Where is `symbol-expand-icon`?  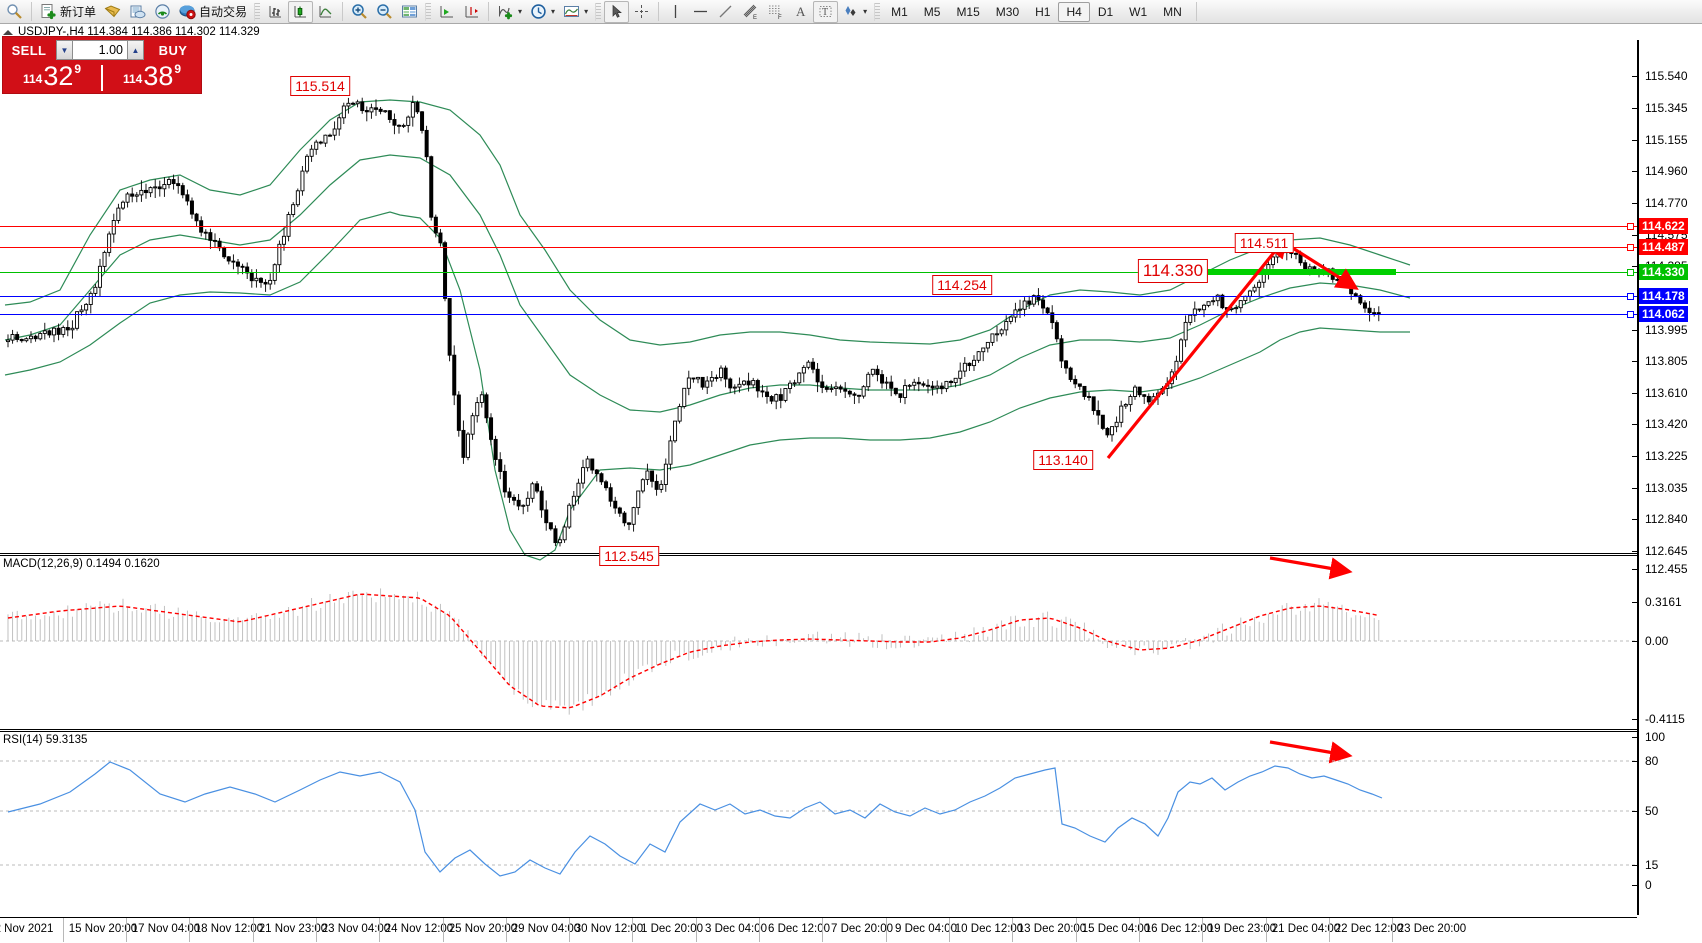
symbol-expand-icon is located at coordinates (8, 32).